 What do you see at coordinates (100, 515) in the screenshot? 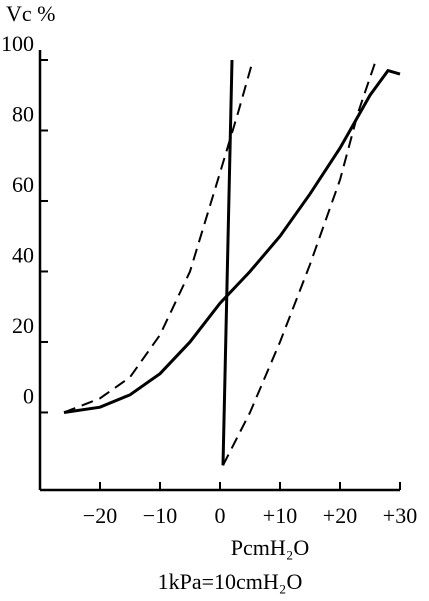
I see `x-tick-label: −20` at bounding box center [100, 515].